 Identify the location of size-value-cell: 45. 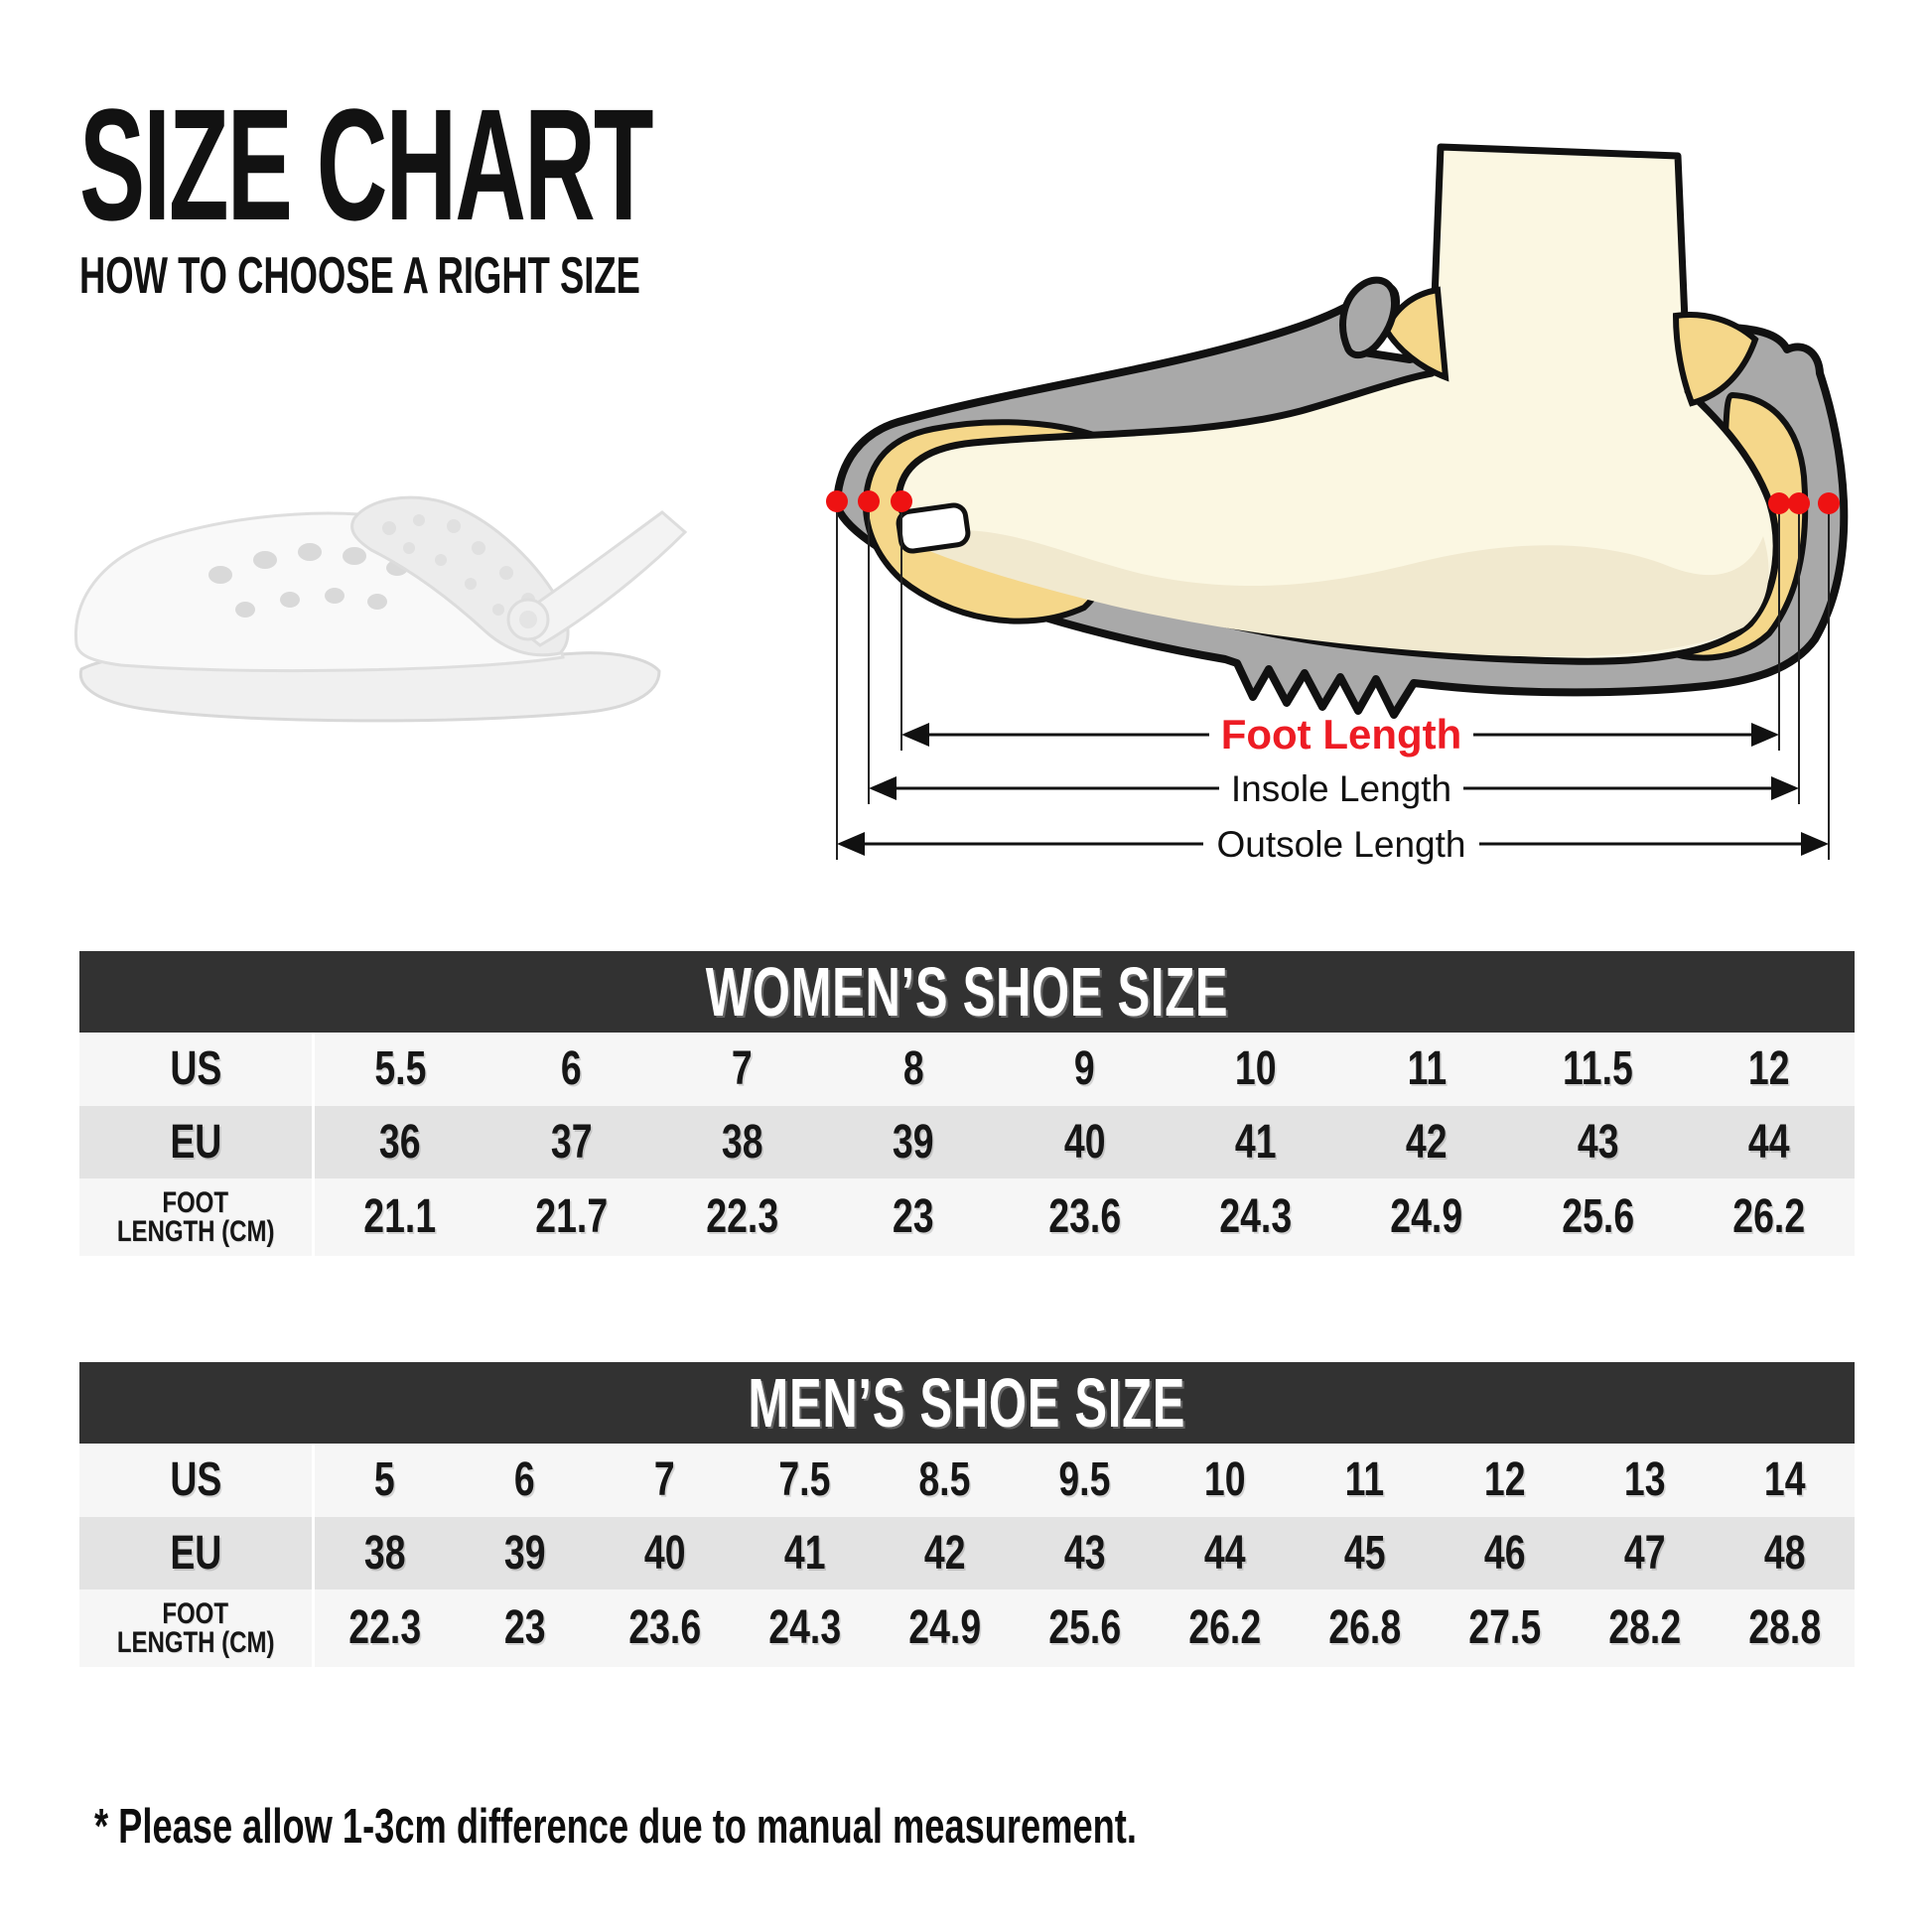
(1364, 1553).